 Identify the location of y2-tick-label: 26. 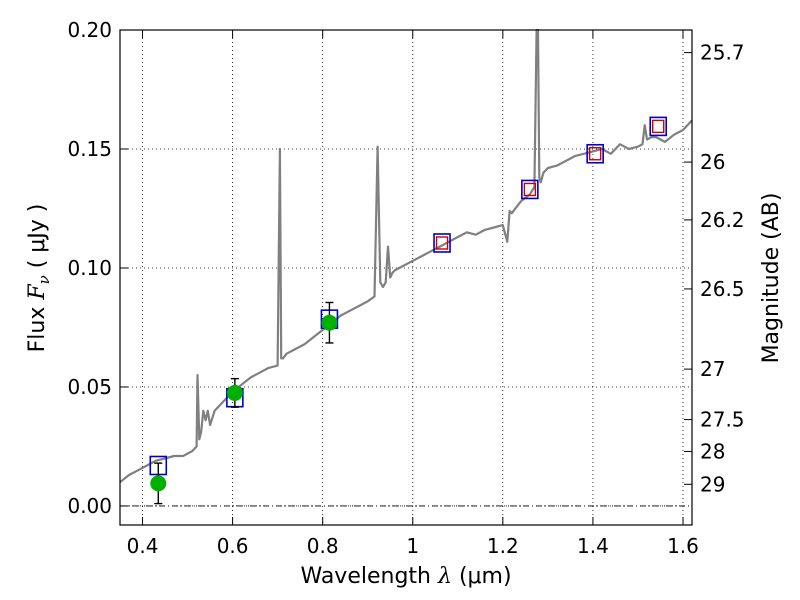
(712, 162).